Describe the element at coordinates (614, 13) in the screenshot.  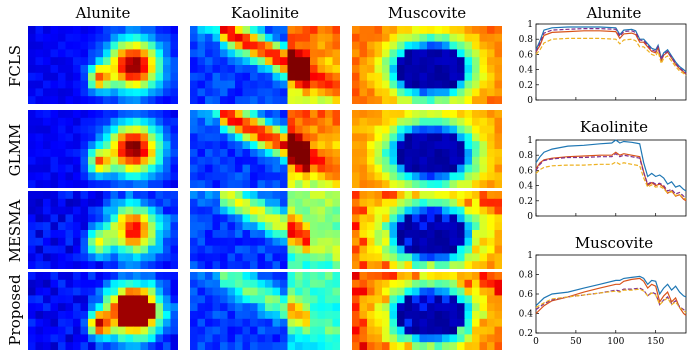
I see `plot-title-alunite: Alunite` at that location.